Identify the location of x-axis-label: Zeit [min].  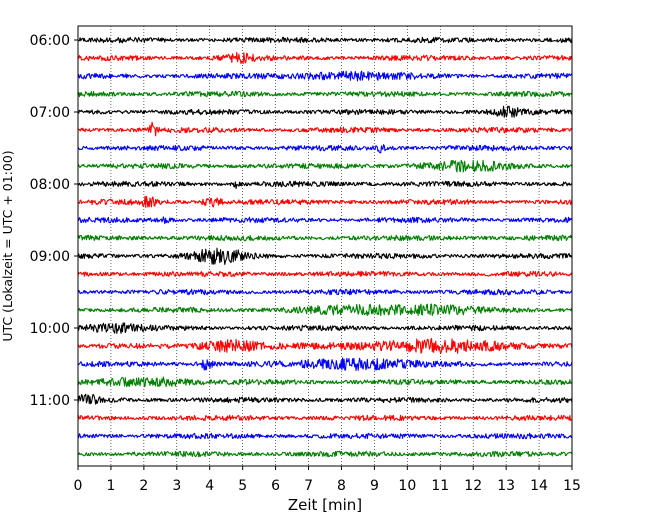
(325, 505).